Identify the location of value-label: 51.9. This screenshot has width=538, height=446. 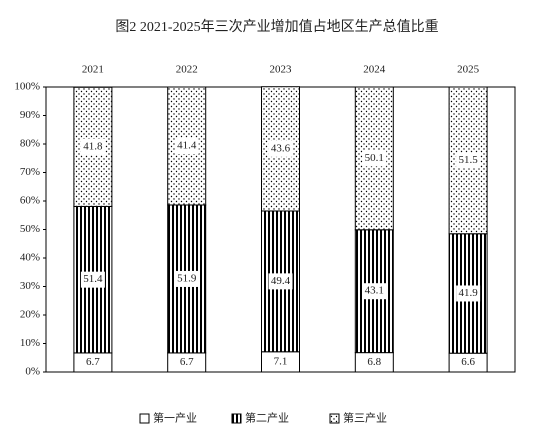
(187, 278).